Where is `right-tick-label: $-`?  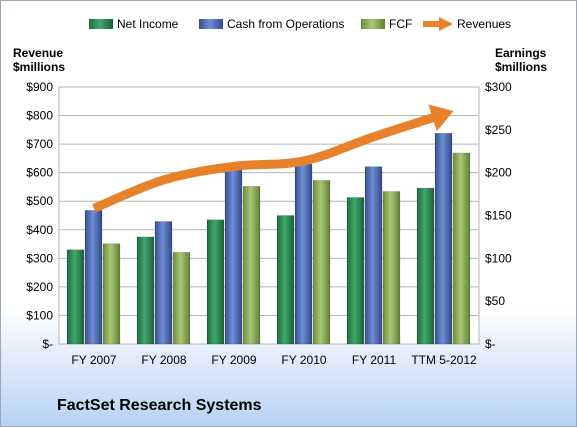 right-tick-label: $- is located at coordinates (490, 344).